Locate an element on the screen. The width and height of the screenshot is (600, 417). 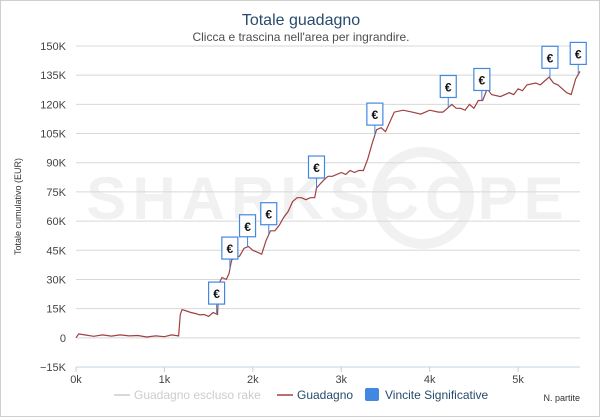
x-tick-label: 2k is located at coordinates (253, 380).